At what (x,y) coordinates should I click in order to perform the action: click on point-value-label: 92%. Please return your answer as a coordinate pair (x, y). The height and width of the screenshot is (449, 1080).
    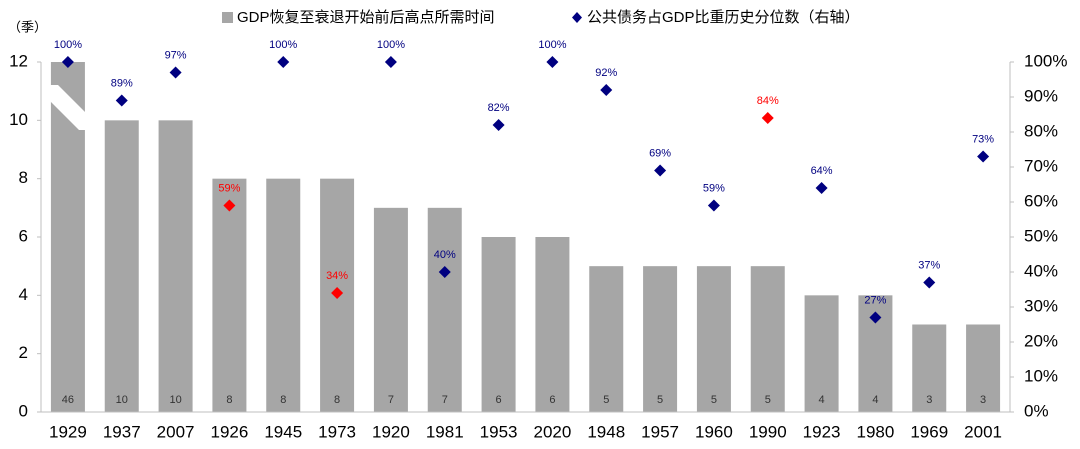
    Looking at the image, I should click on (606, 73).